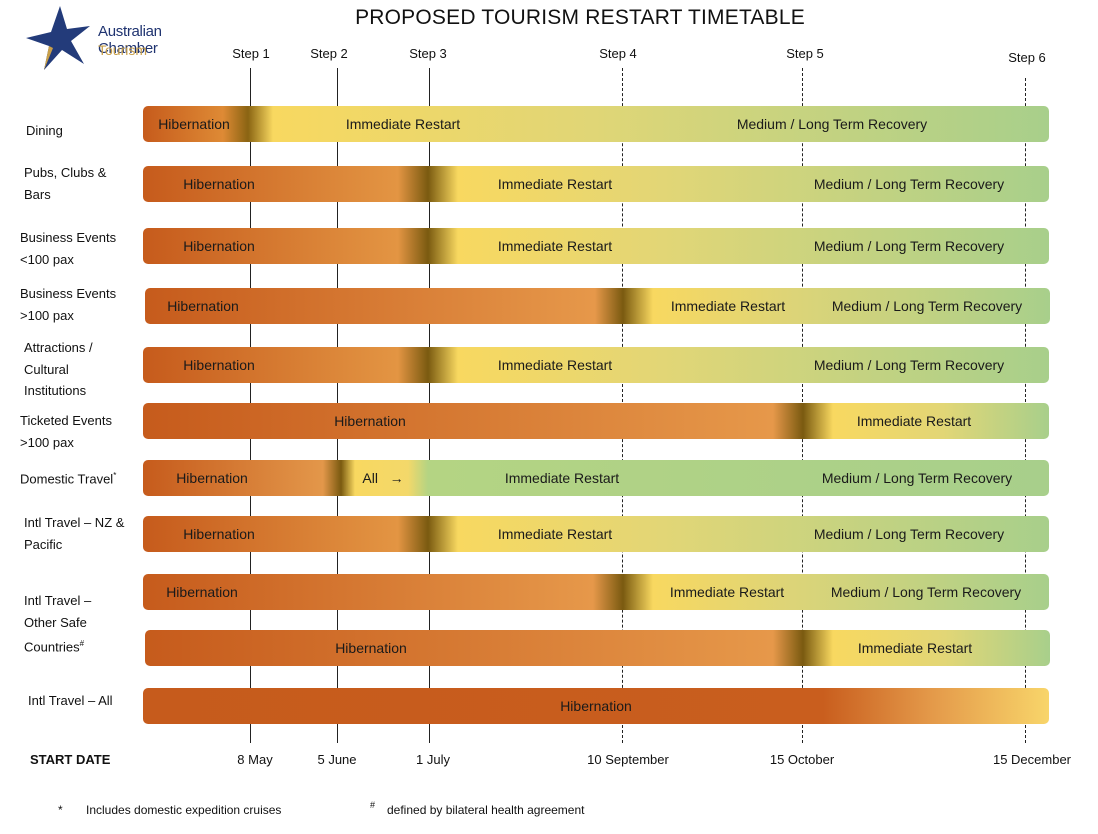 This screenshot has width=1098, height=834. Describe the element at coordinates (805, 53) in the screenshot. I see `step-5-label: Step 5` at that location.